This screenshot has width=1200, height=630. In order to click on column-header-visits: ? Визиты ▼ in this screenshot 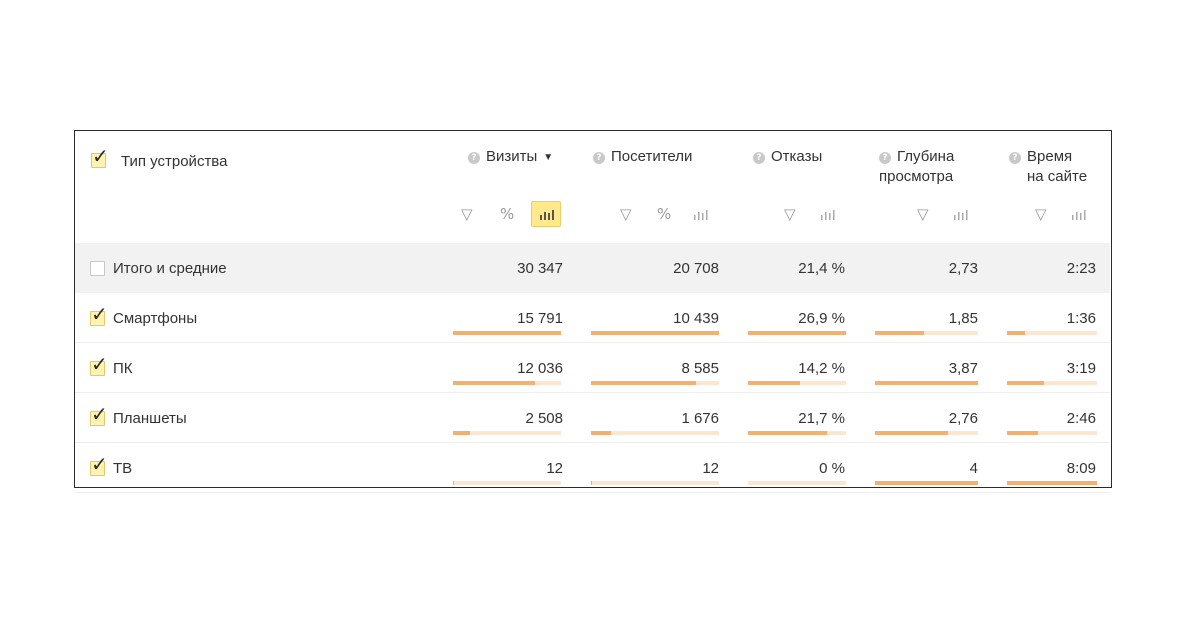, I will do `click(510, 157)`.